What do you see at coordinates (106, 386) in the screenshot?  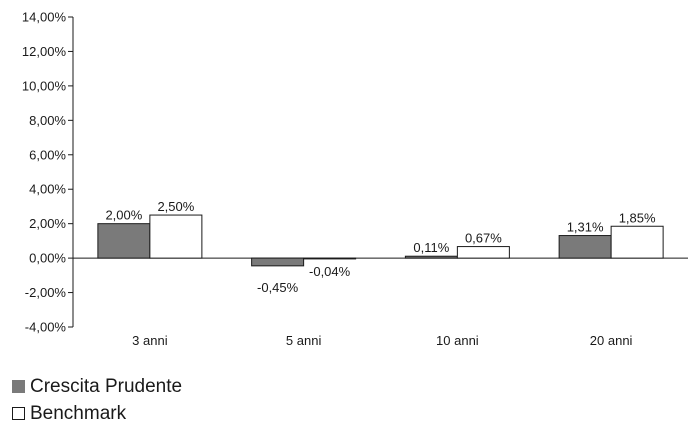 I see `legend-label-series-1: Crescita Prudente` at bounding box center [106, 386].